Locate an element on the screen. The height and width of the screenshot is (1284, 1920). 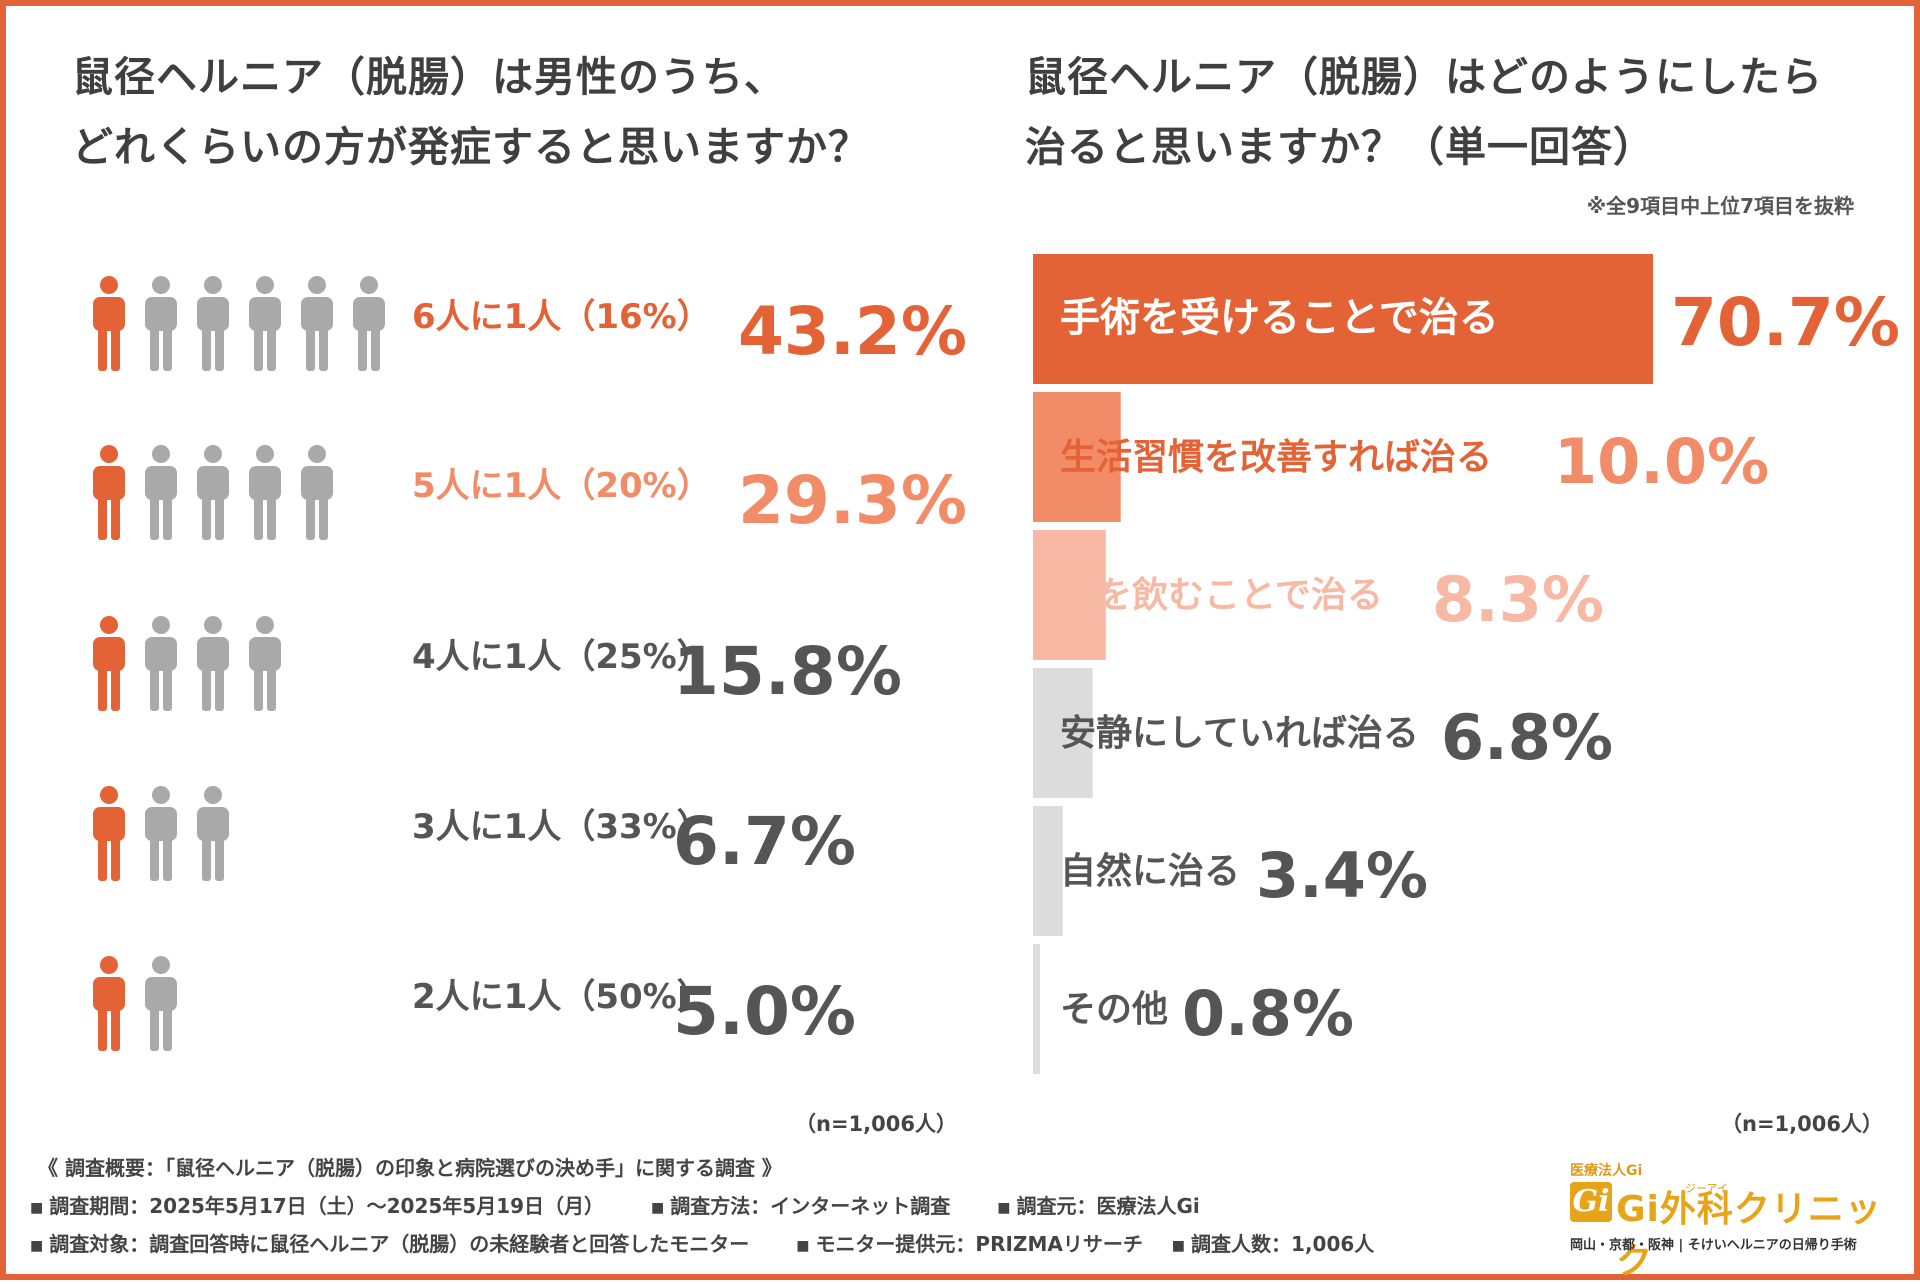
survey-target: ■ 調査対象：調査回答時に鼠径ヘルニア（脱腸）の未経験者と回答したモニター is located at coordinates (390, 1244).